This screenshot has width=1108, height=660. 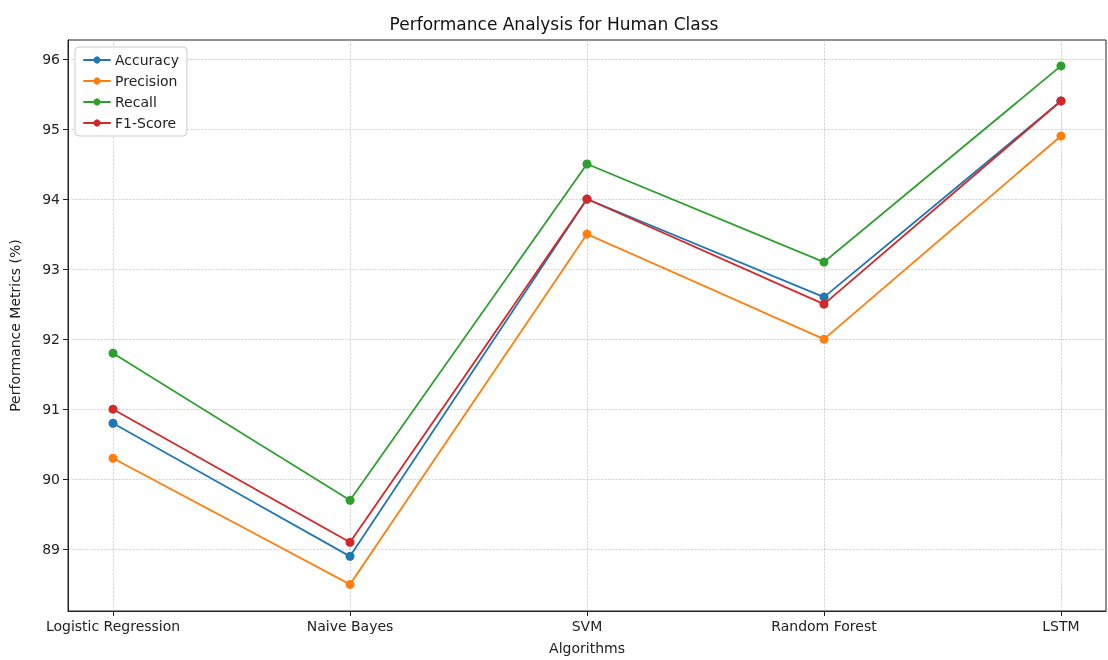 I want to click on y-tick-label: 91, so click(x=51, y=409).